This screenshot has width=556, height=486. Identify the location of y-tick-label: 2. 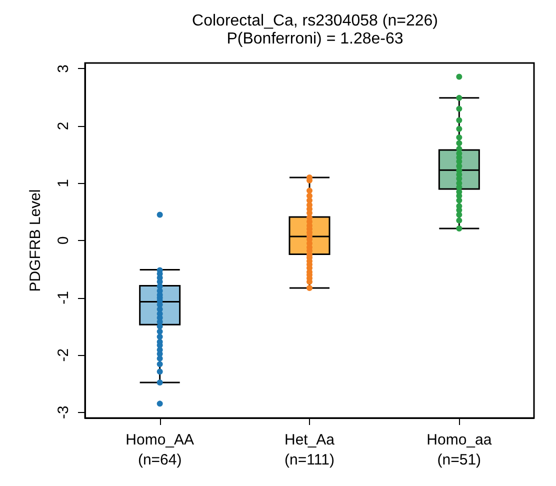
(63, 126).